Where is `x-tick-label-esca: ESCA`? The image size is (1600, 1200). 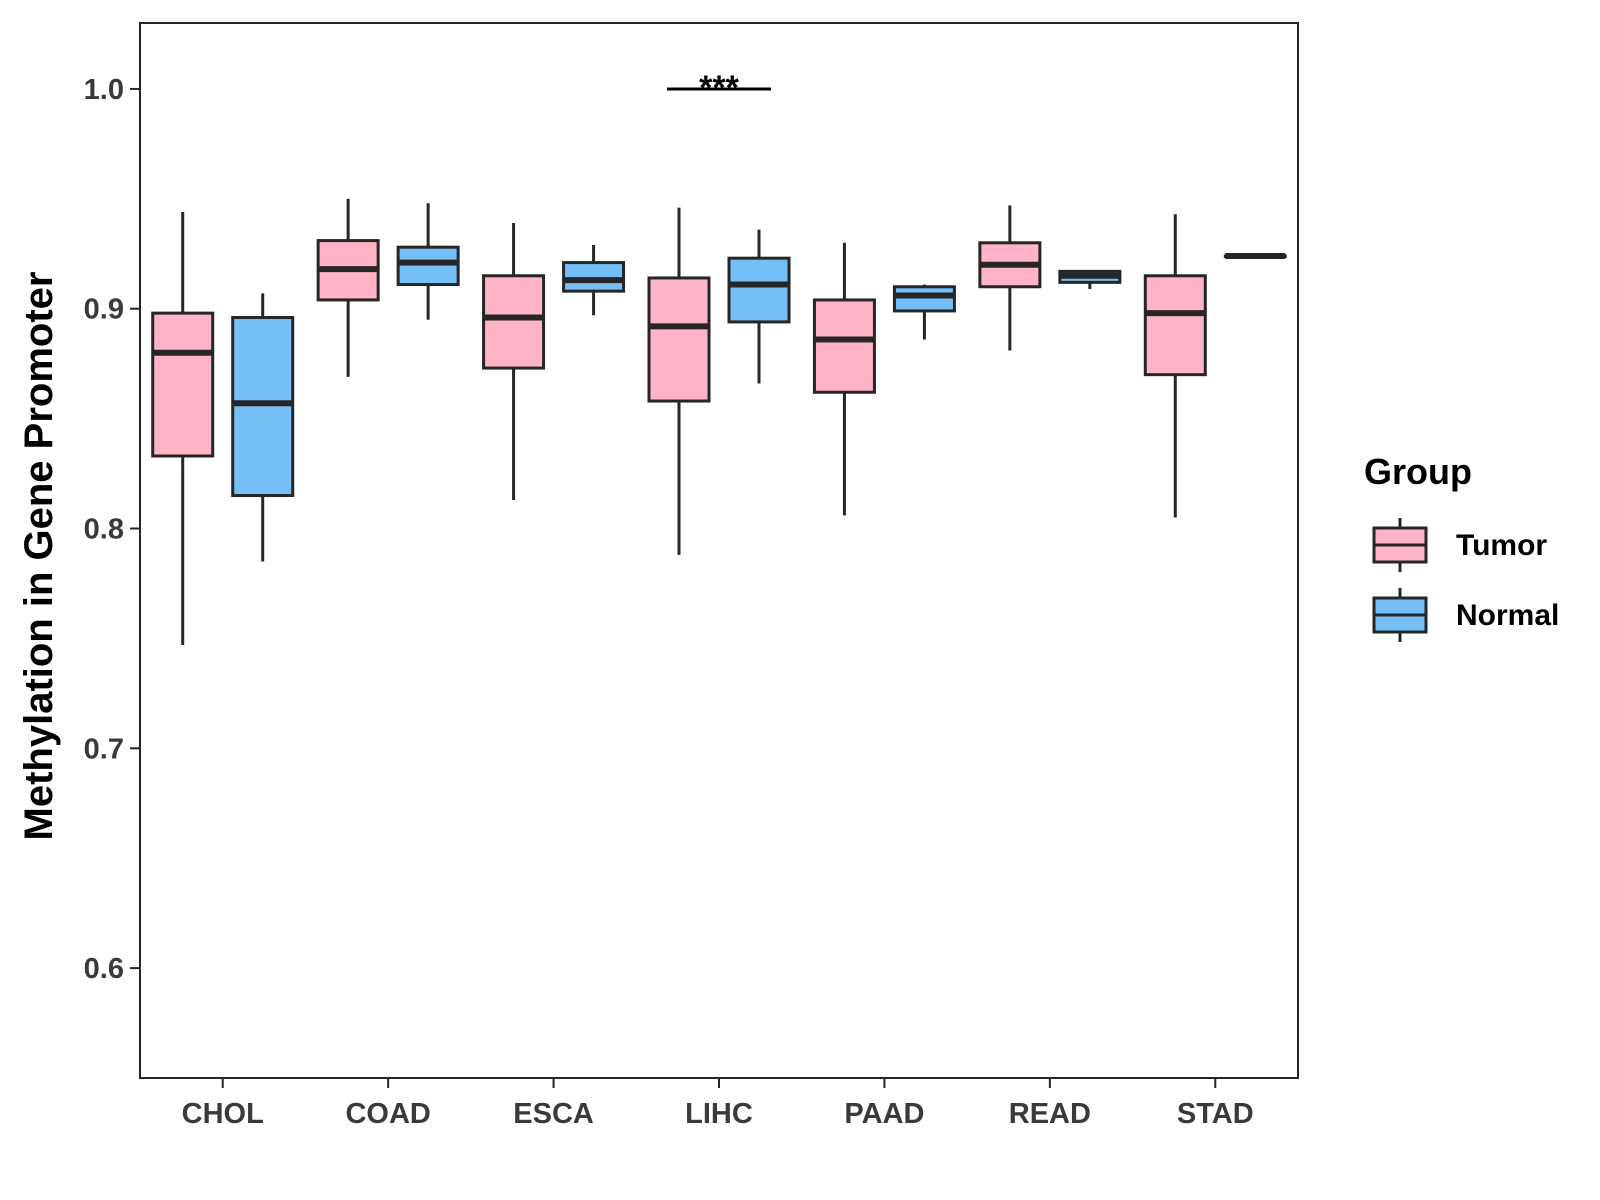
x-tick-label-esca: ESCA is located at coordinates (553, 1114).